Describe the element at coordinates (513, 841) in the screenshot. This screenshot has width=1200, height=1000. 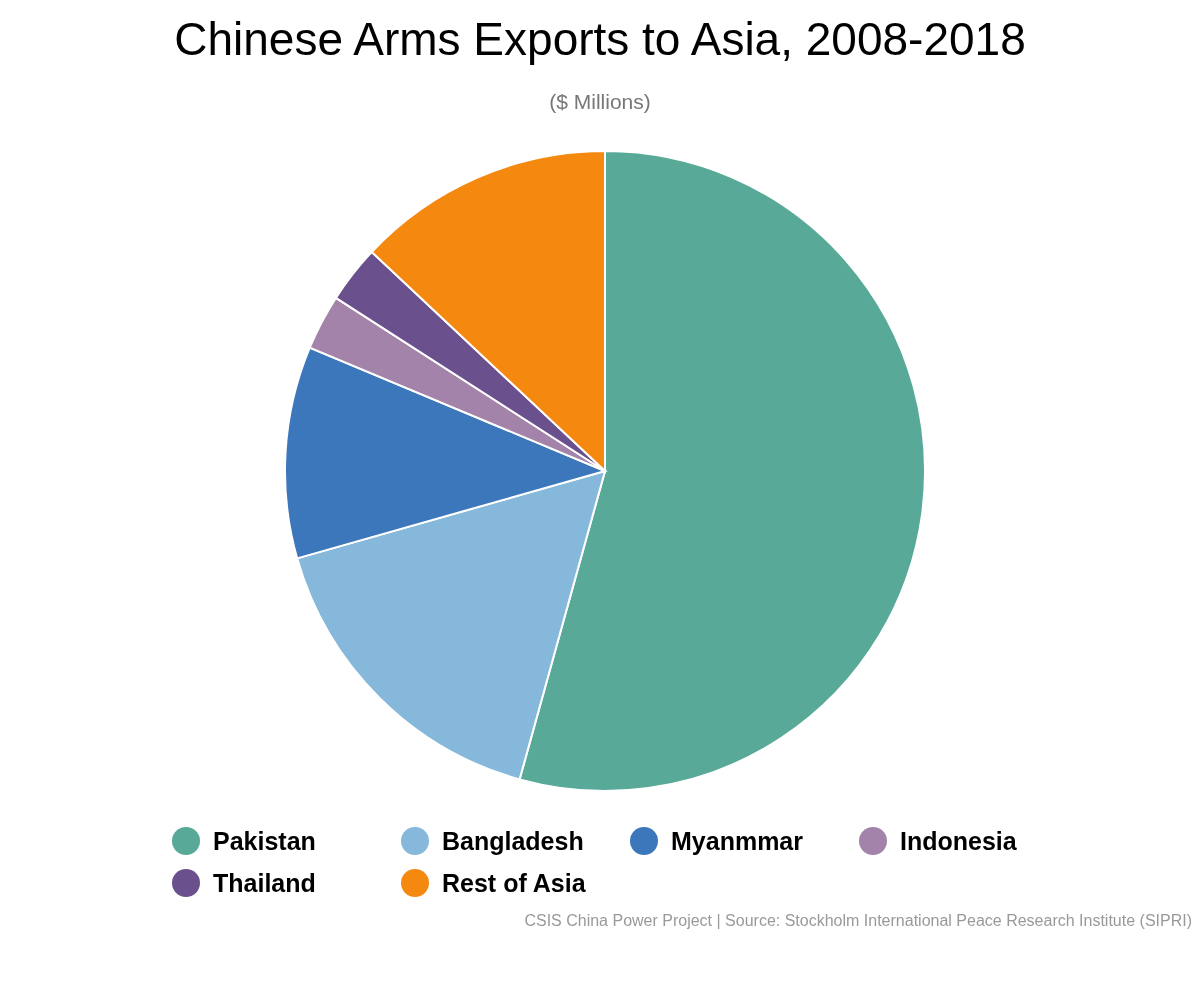
I see `legend-label: Bangladesh` at that location.